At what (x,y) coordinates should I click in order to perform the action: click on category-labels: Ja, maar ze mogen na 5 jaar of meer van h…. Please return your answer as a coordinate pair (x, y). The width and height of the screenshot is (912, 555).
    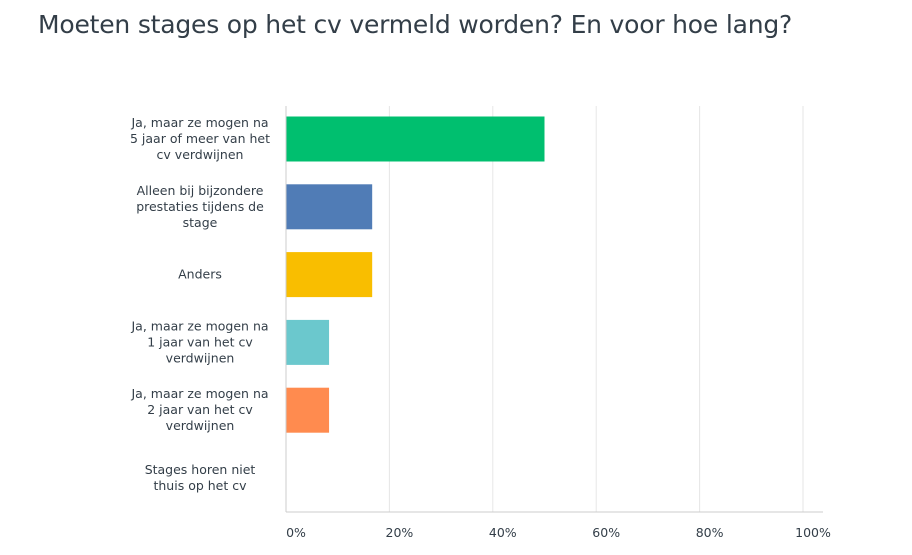
    Looking at the image, I should click on (200, 304).